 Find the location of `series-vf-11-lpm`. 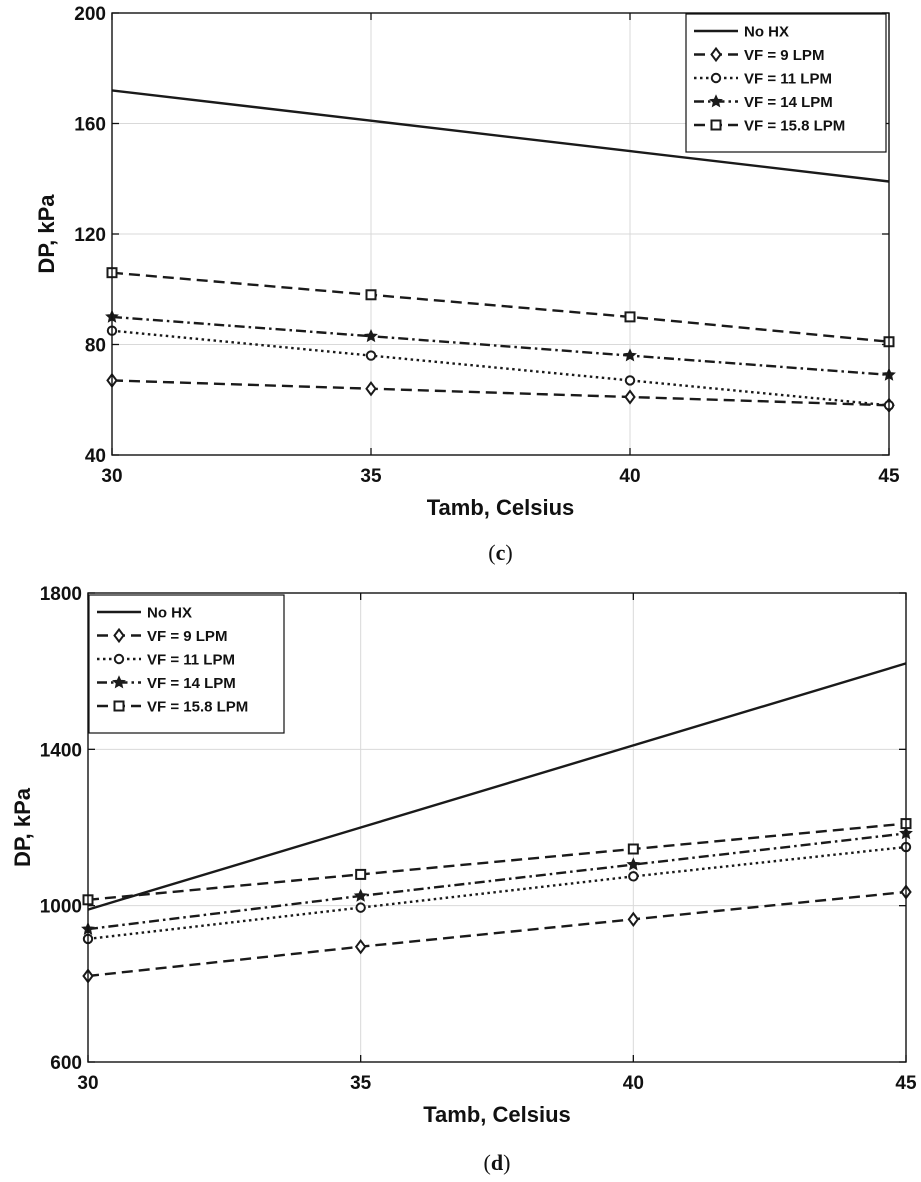

series-vf-11-lpm is located at coordinates (500, 368).